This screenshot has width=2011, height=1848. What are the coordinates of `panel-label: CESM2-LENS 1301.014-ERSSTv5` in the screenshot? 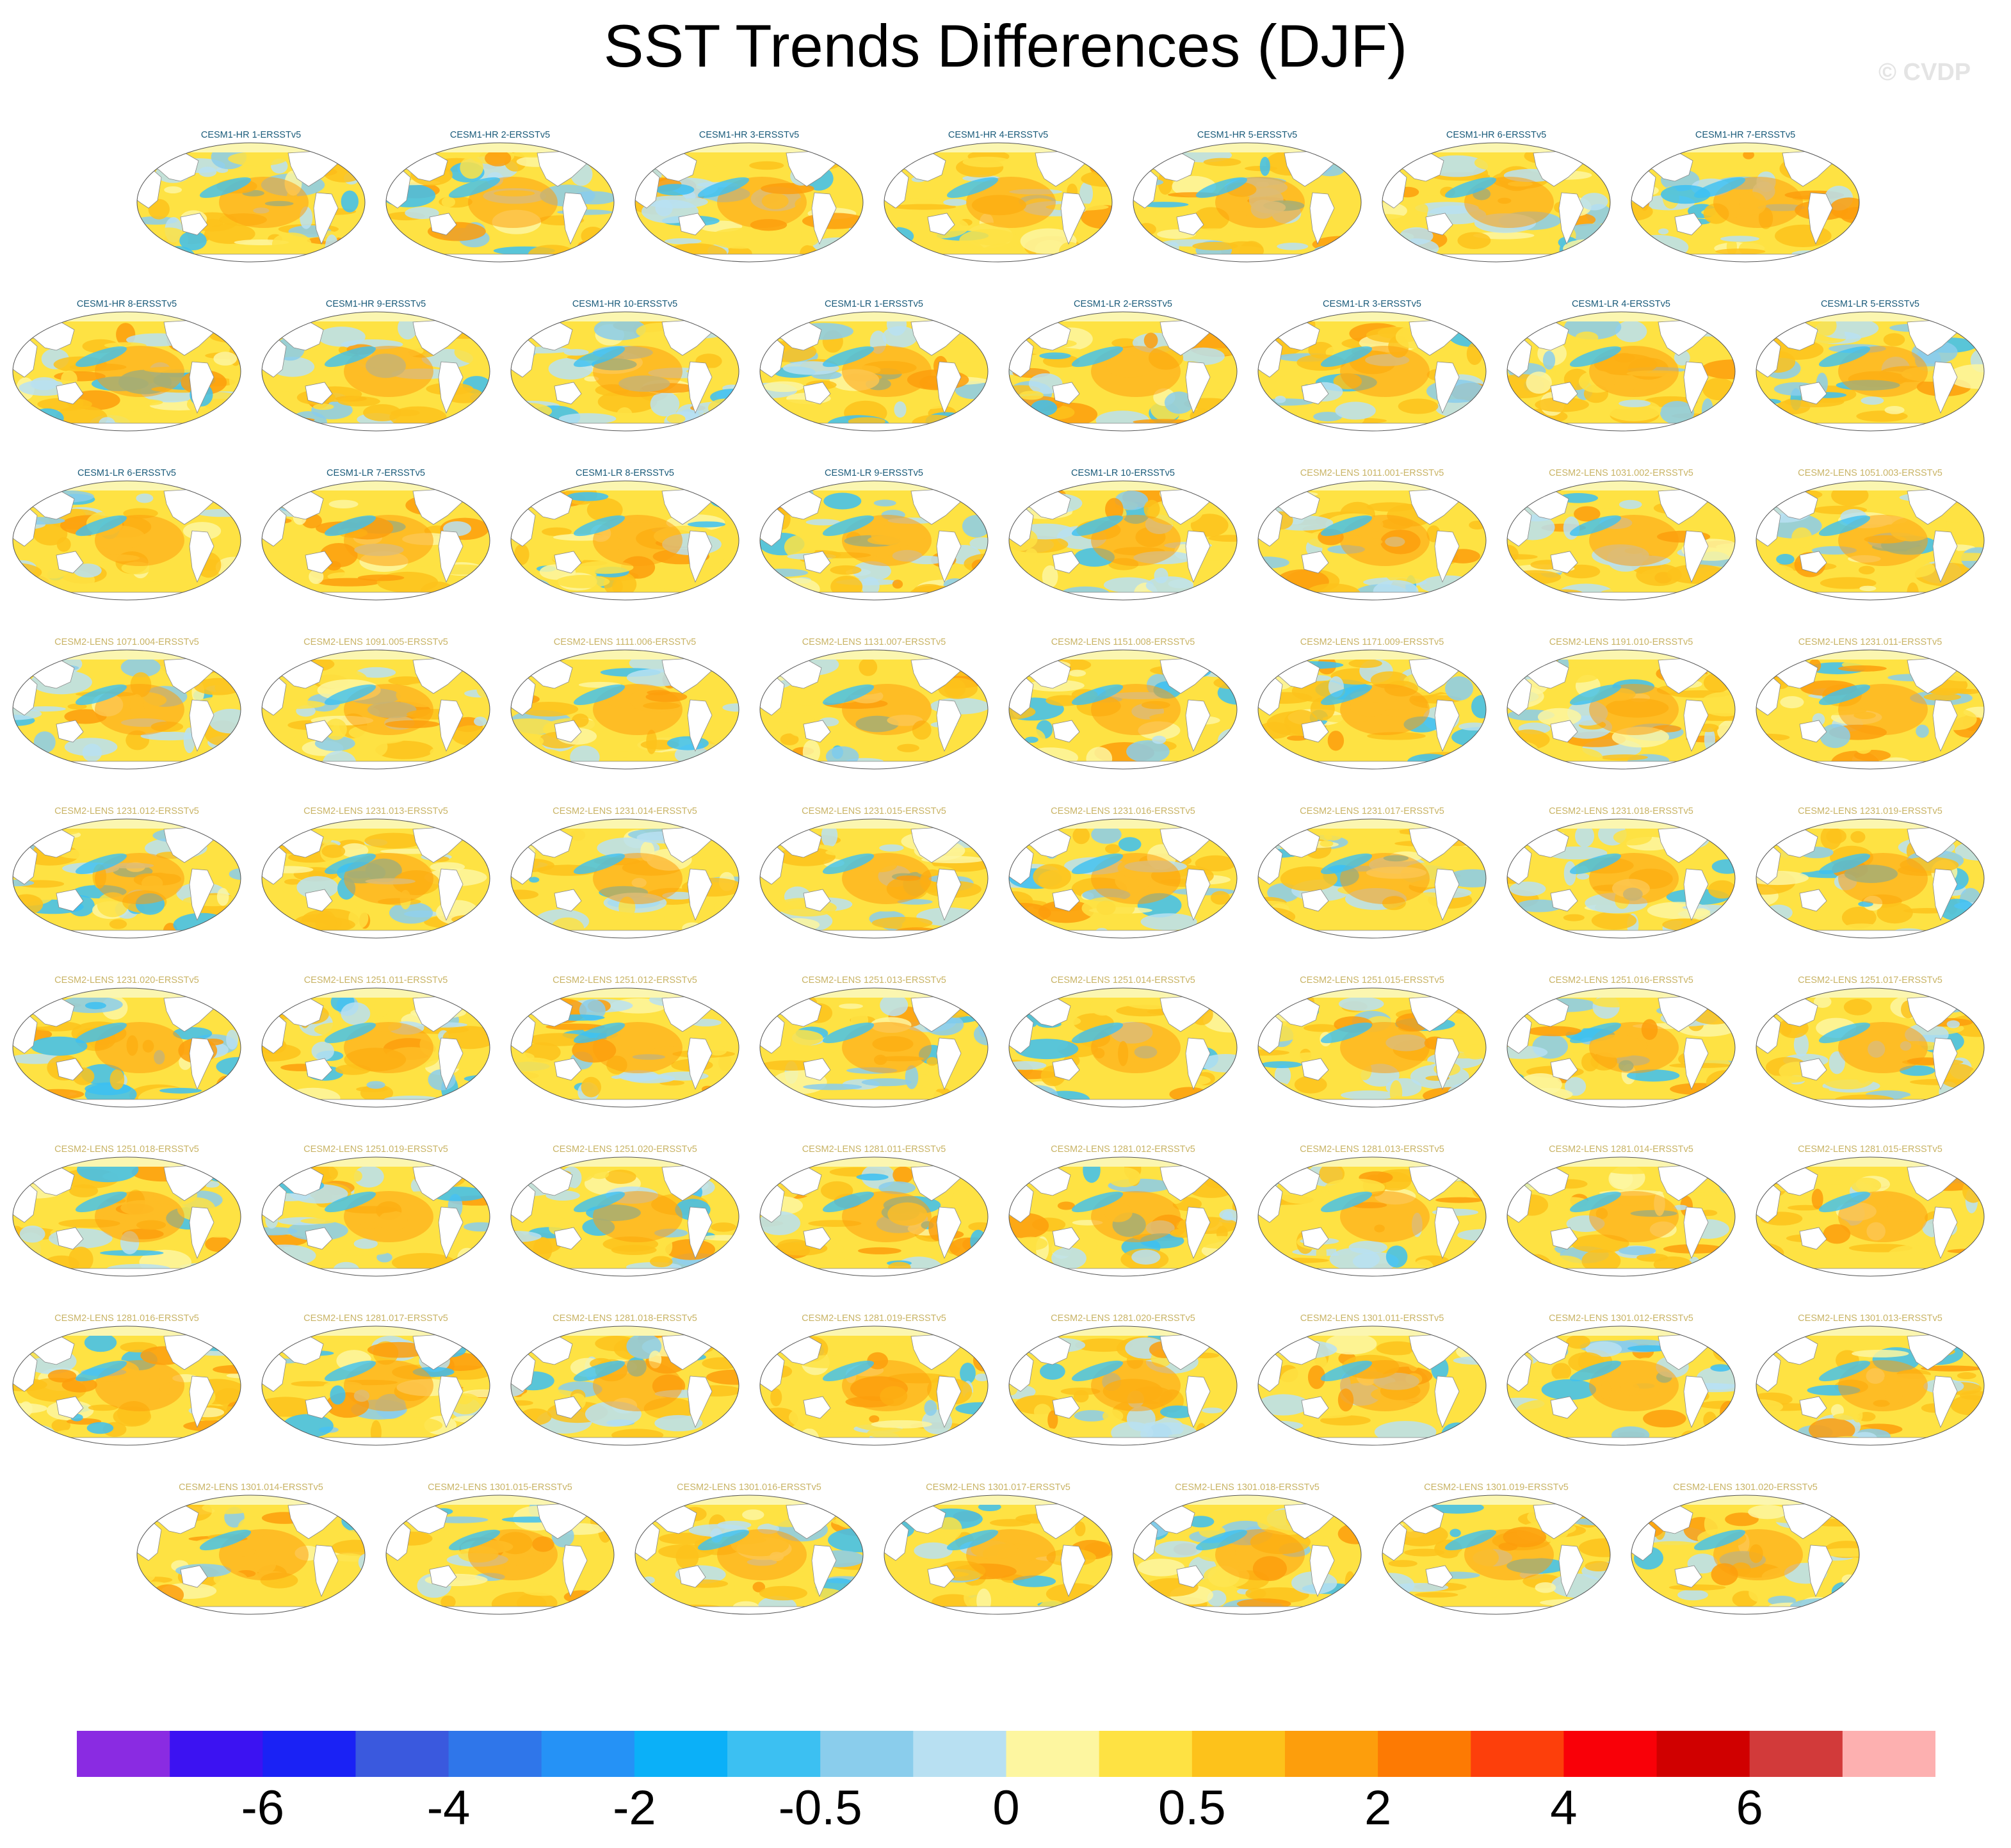 It's located at (251, 1488).